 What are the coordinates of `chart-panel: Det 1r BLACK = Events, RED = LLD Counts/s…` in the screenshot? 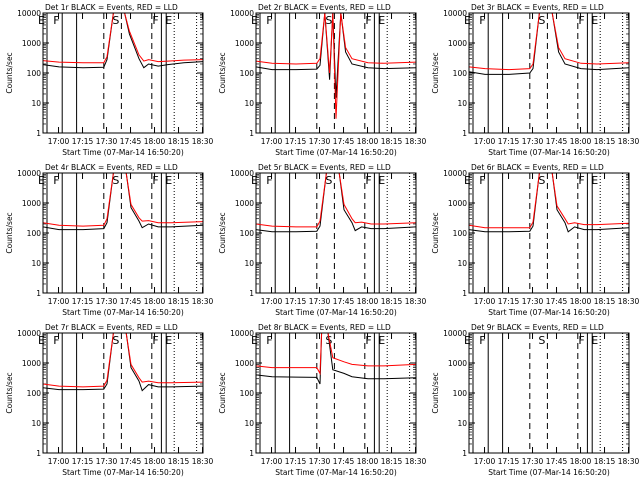 It's located at (109, 80).